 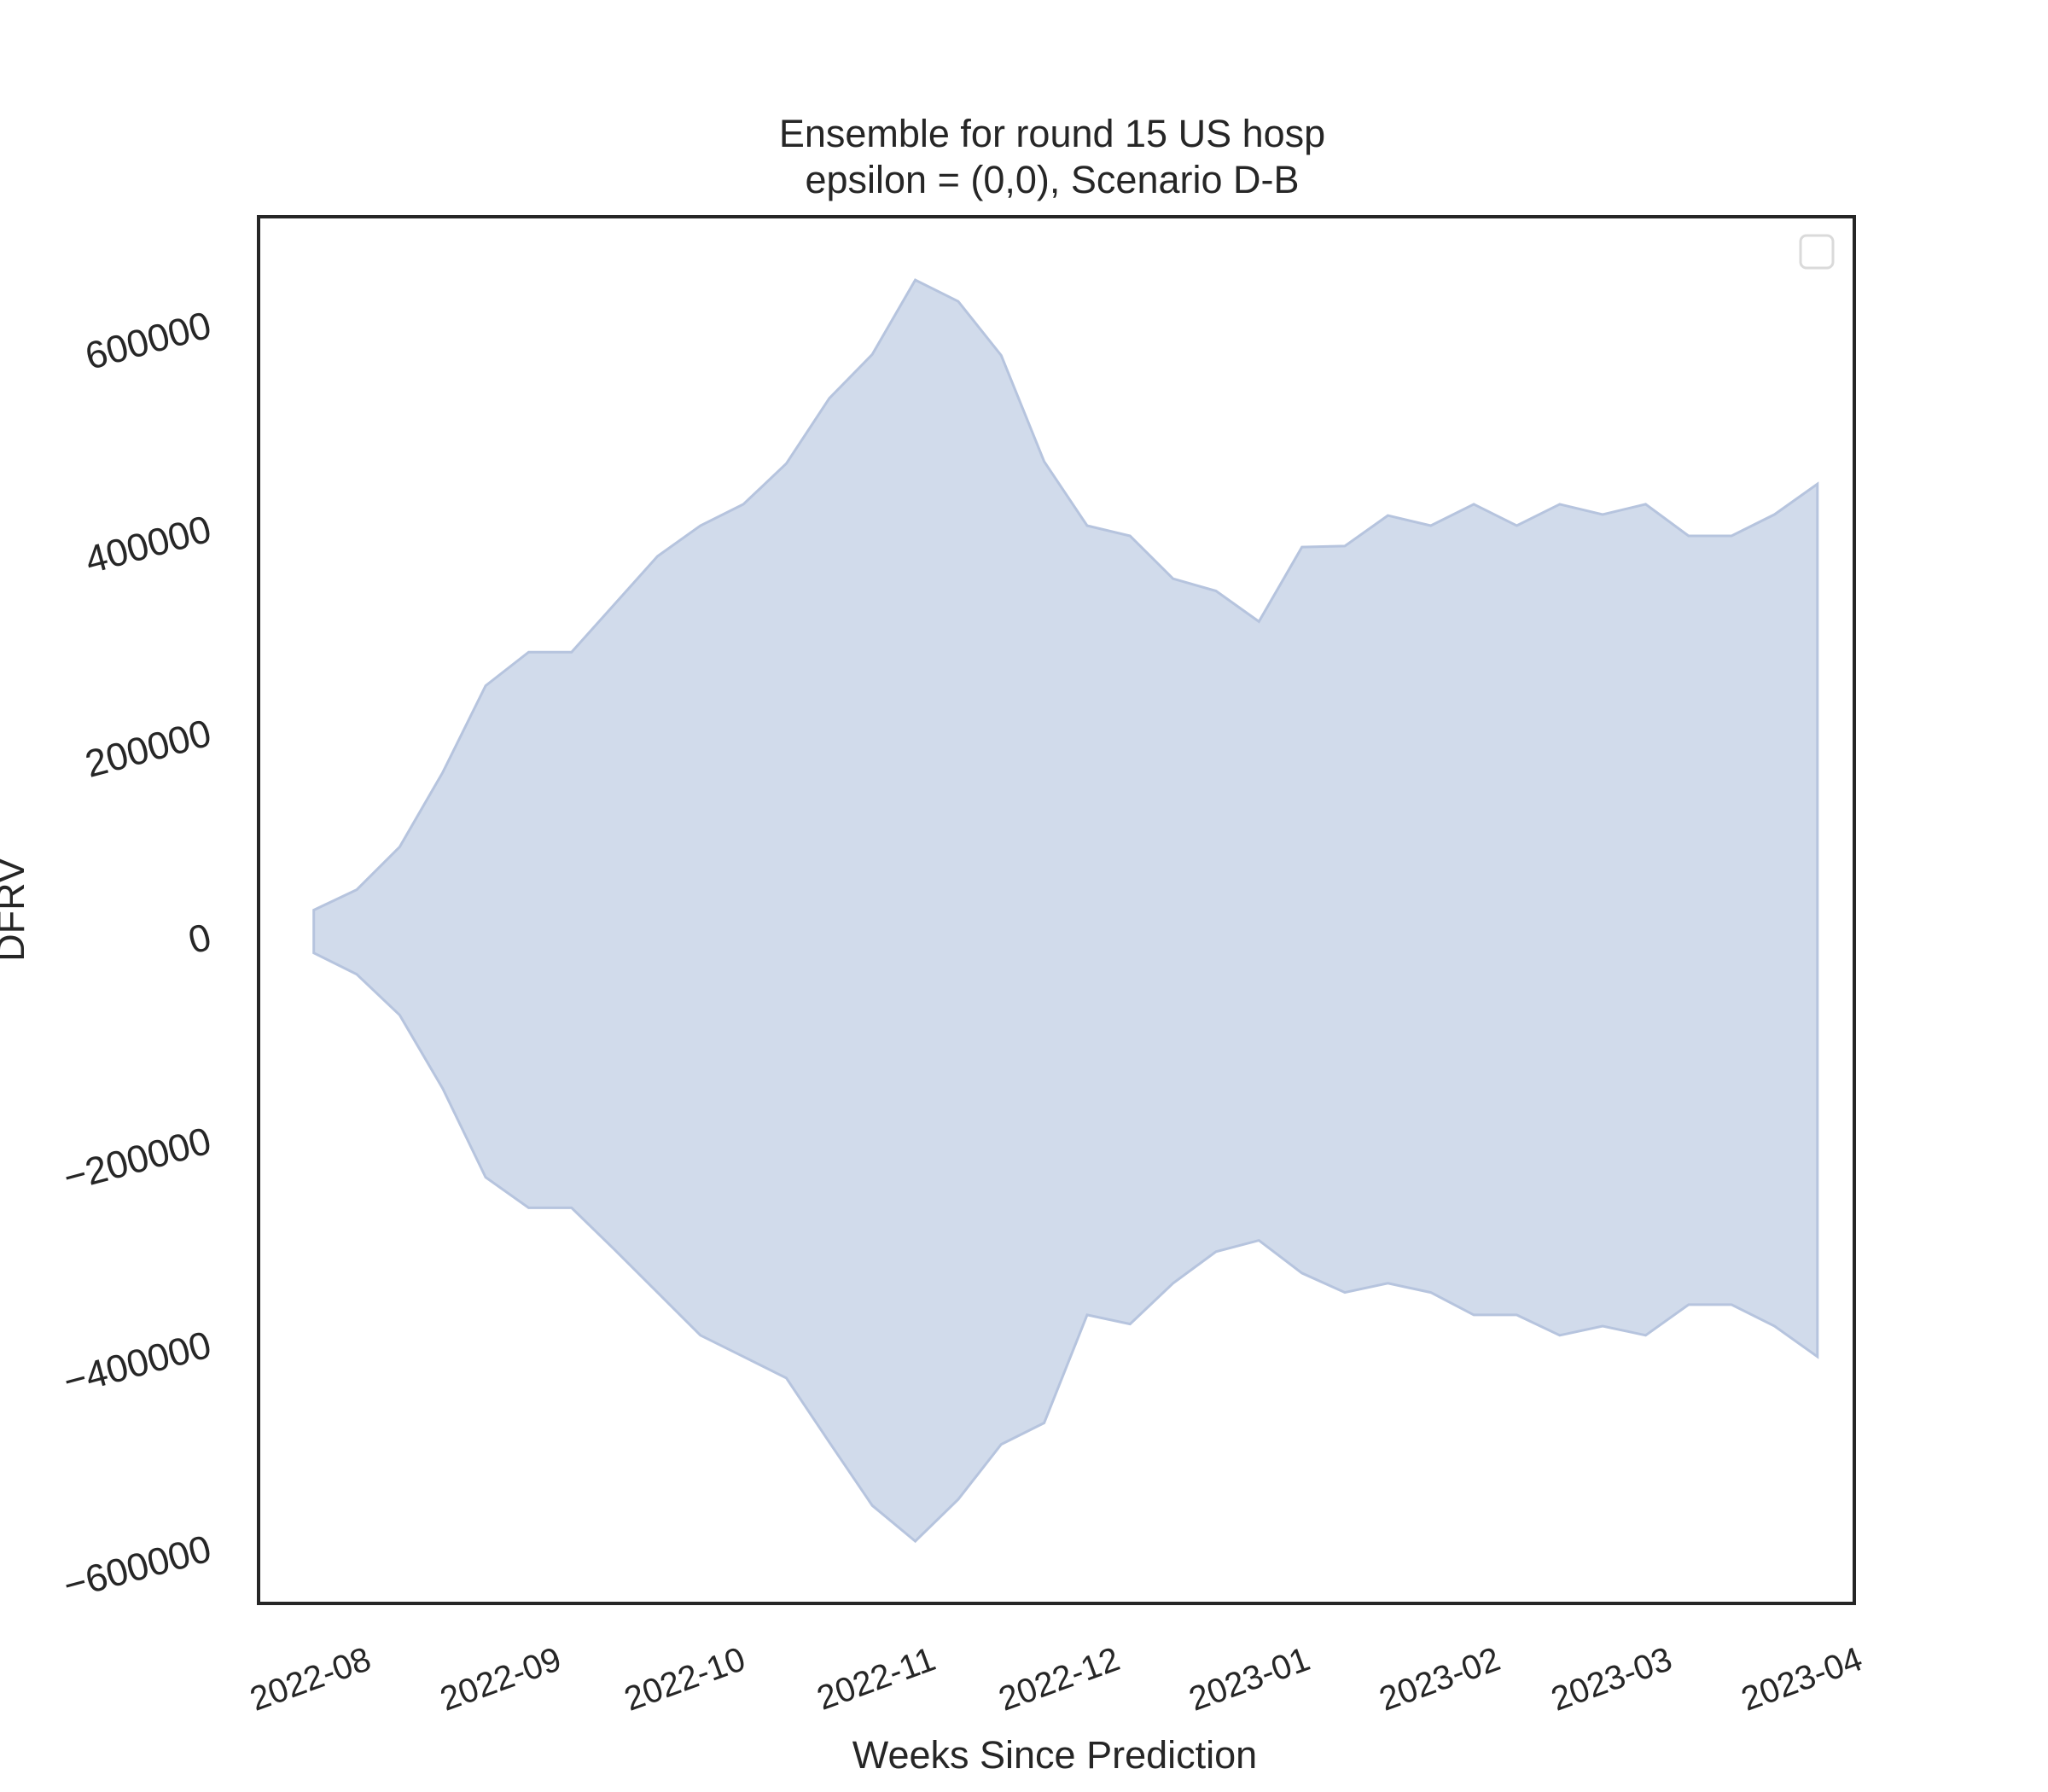 What do you see at coordinates (501, 1679) in the screenshot?
I see `x-tick-label: 2022-09` at bounding box center [501, 1679].